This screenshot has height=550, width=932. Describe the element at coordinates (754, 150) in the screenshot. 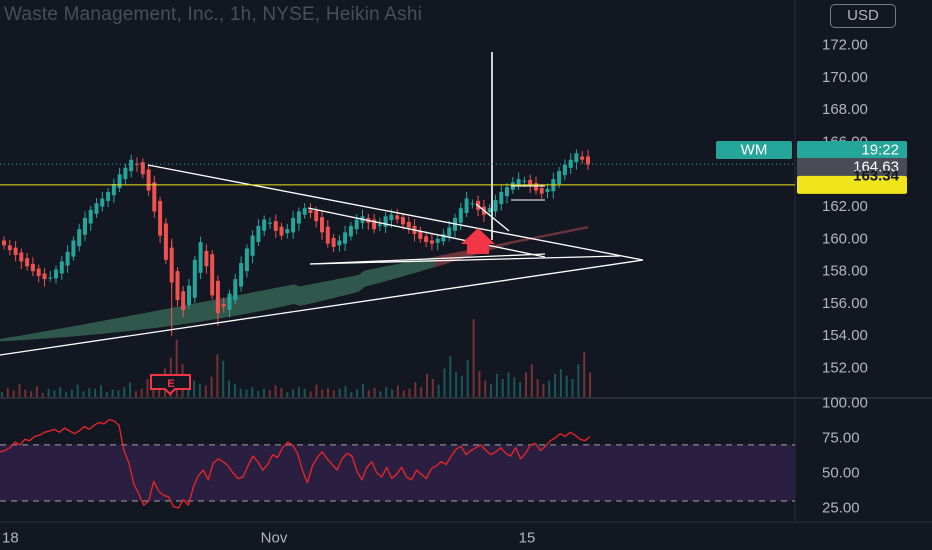

I see `symbol-tag: WM` at that location.